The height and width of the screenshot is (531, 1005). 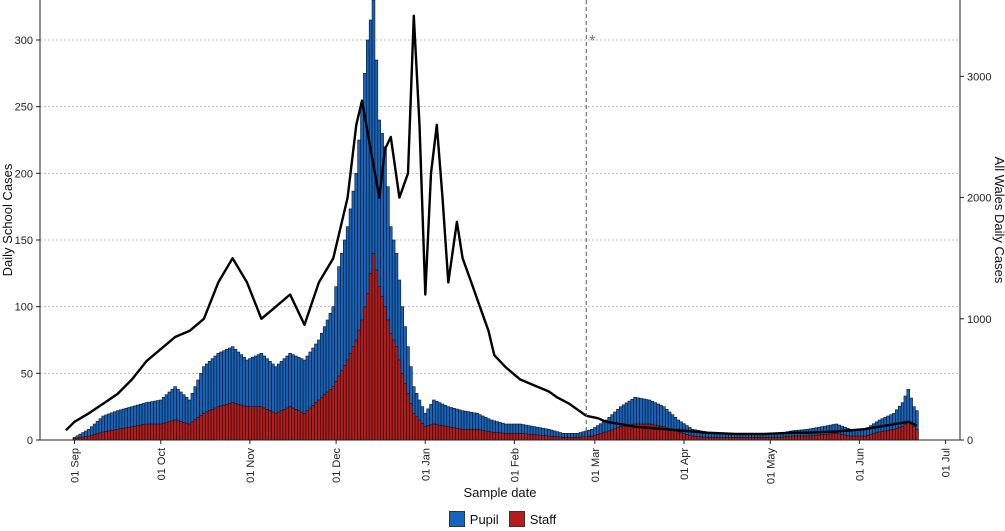 What do you see at coordinates (500, 492) in the screenshot?
I see `x-axis-title: Sample date` at bounding box center [500, 492].